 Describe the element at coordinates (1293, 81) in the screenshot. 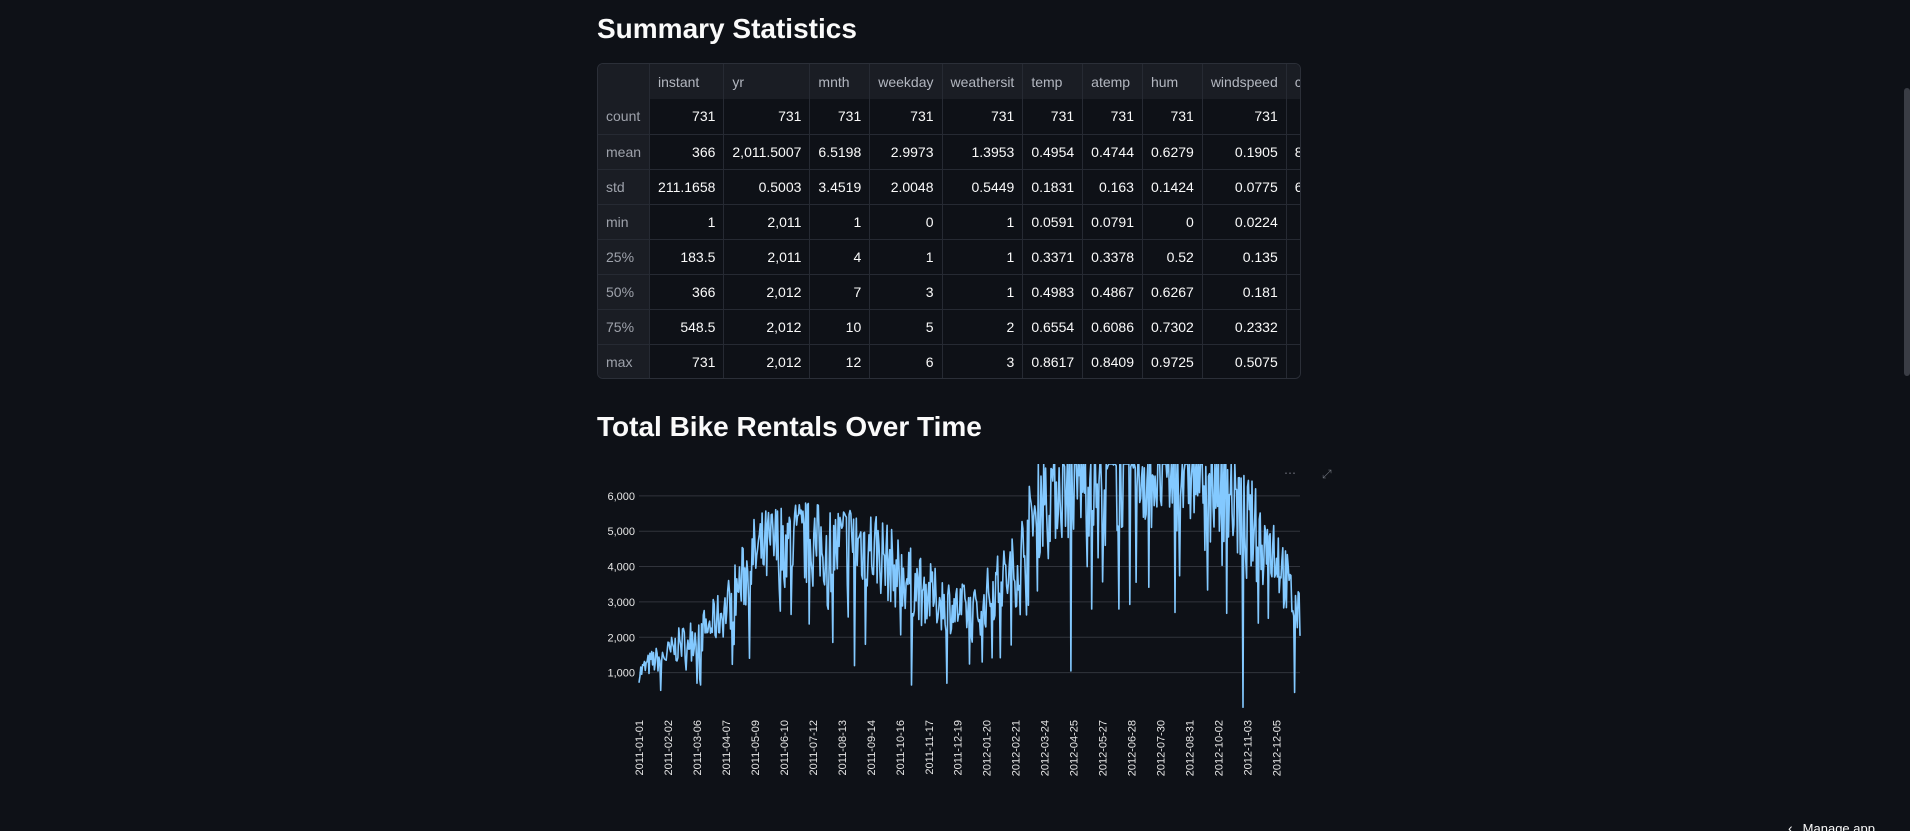

I see `column-header: casual` at that location.